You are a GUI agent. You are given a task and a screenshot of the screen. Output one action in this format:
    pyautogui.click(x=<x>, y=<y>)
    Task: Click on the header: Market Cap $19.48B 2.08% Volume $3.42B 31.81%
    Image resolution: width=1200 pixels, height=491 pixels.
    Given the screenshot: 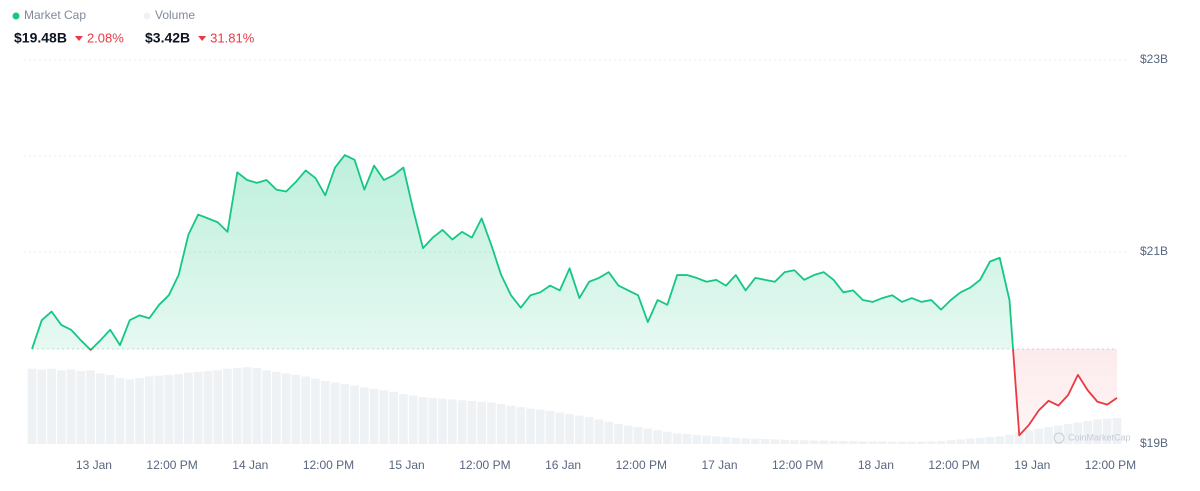 What is the action you would take?
    pyautogui.click(x=133, y=27)
    